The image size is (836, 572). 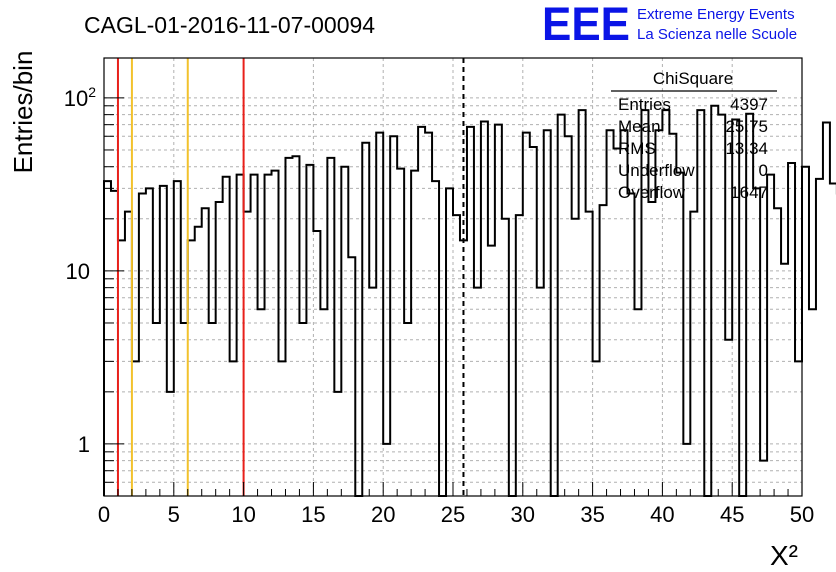 What do you see at coordinates (716, 14) in the screenshot?
I see `logo-line-1: Extreme Energy Events` at bounding box center [716, 14].